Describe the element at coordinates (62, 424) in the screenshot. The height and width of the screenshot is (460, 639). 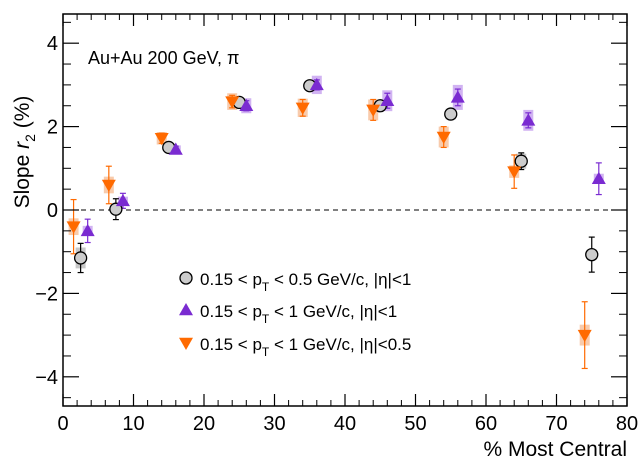
I see `x-tick-label: 0` at that location.